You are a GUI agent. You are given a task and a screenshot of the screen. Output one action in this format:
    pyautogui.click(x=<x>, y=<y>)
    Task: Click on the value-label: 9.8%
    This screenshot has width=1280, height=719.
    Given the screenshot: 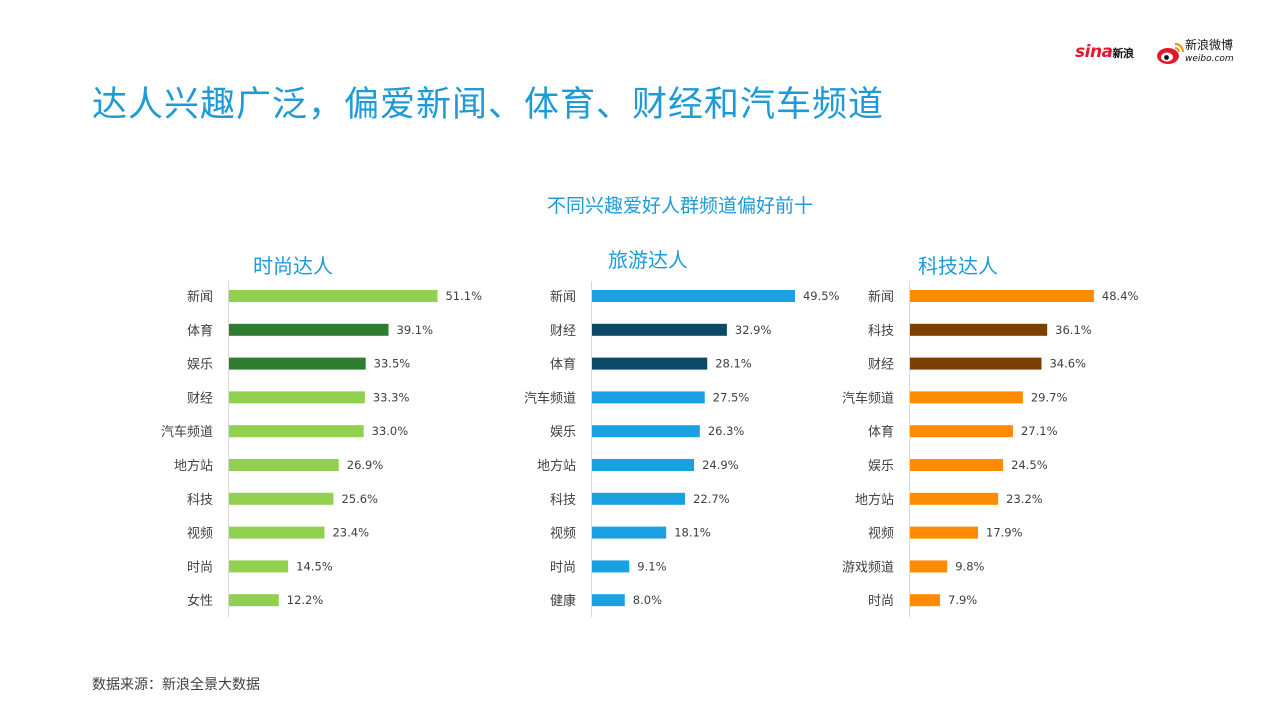 What is the action you would take?
    pyautogui.click(x=969, y=566)
    